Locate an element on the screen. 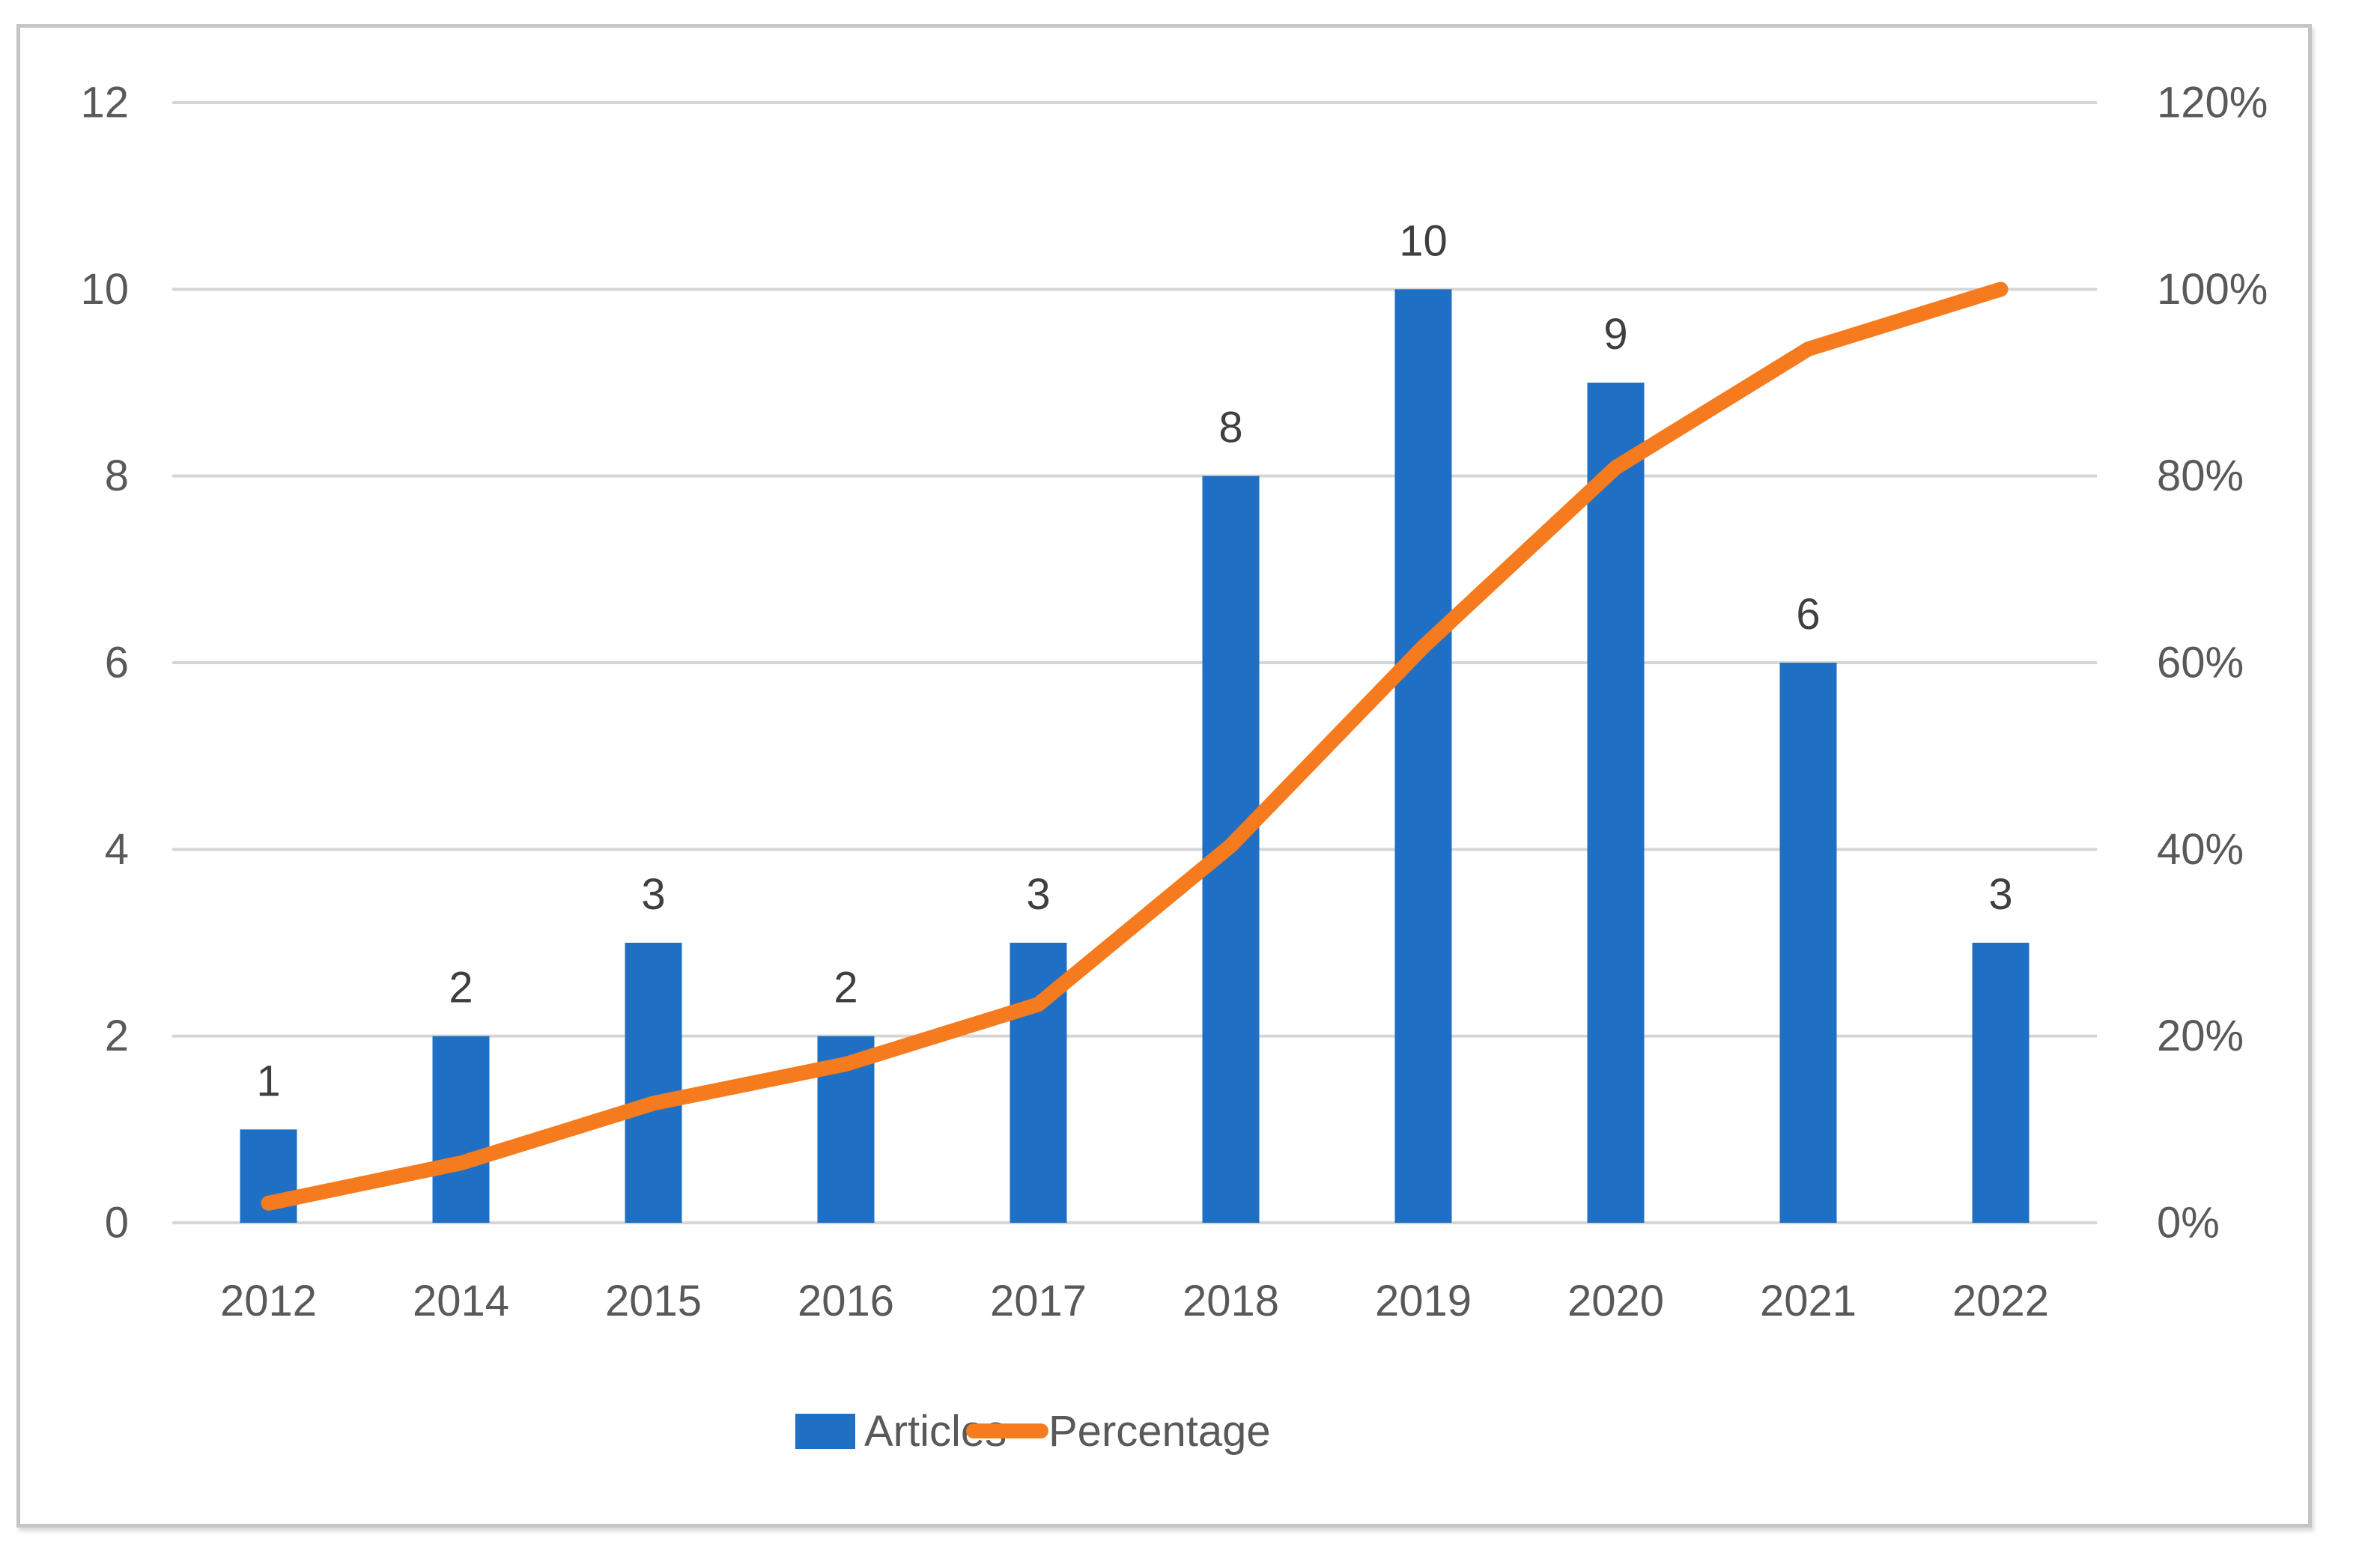  x-axis-label-2020: 2020 is located at coordinates (1616, 1301).